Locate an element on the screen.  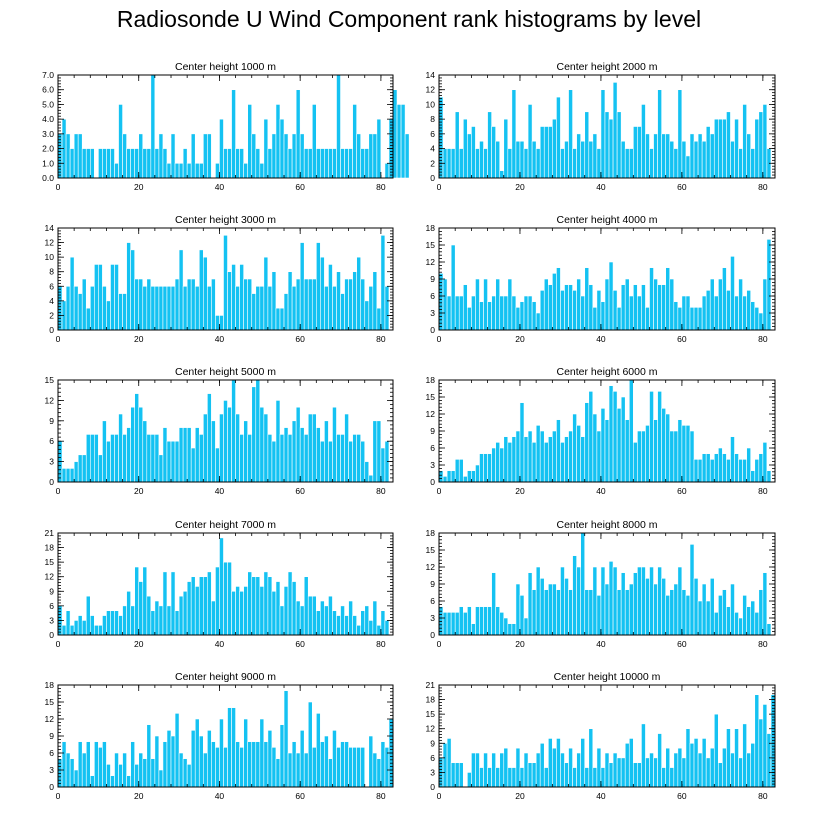
y-tick-label: 18 is located at coordinates (431, 380).